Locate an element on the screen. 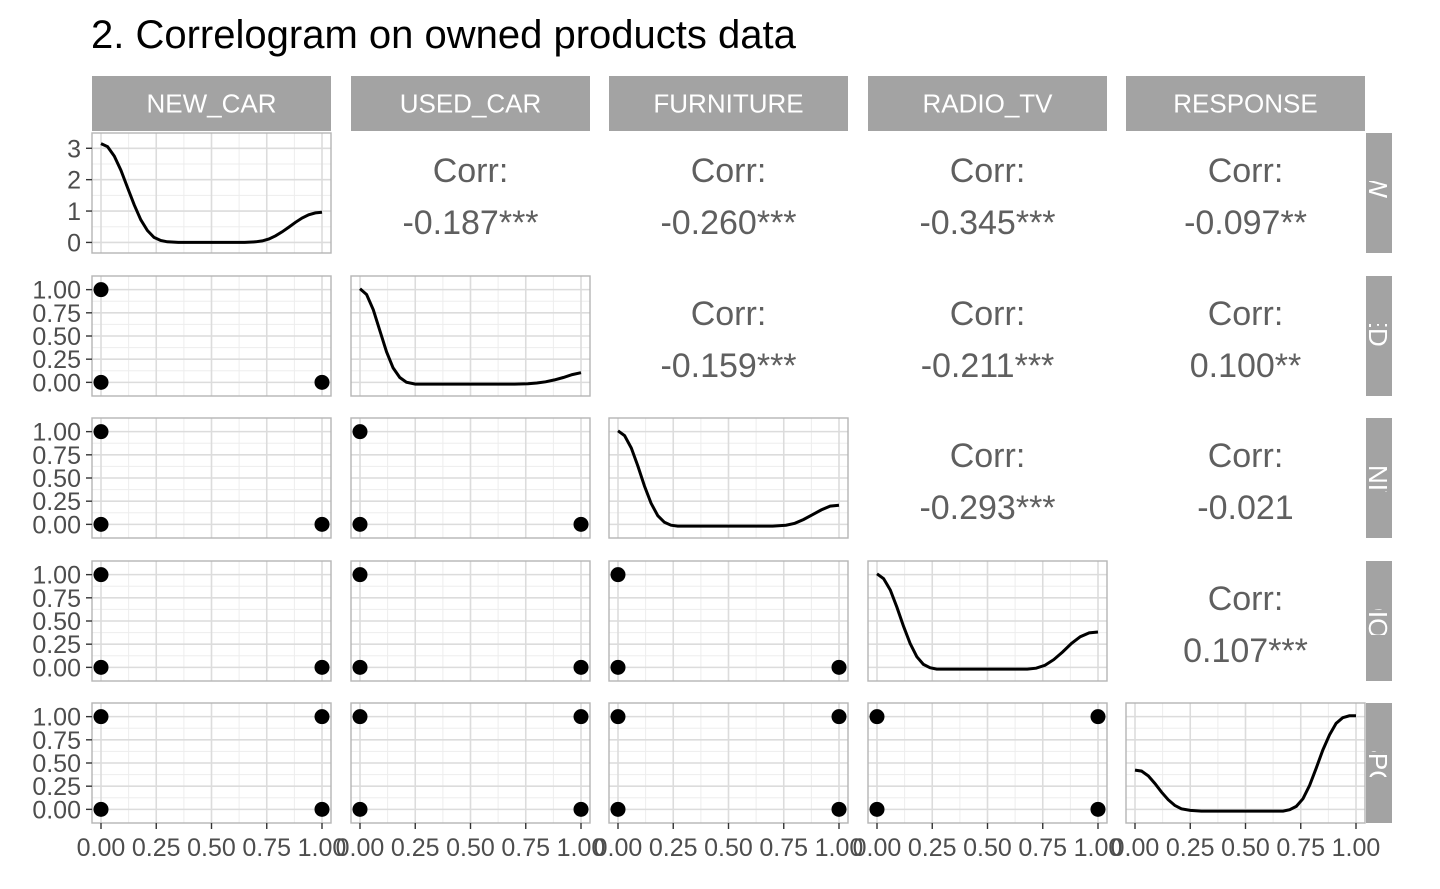 The height and width of the screenshot is (889, 1440). column-strip-label: USED_CAR is located at coordinates (471, 104).